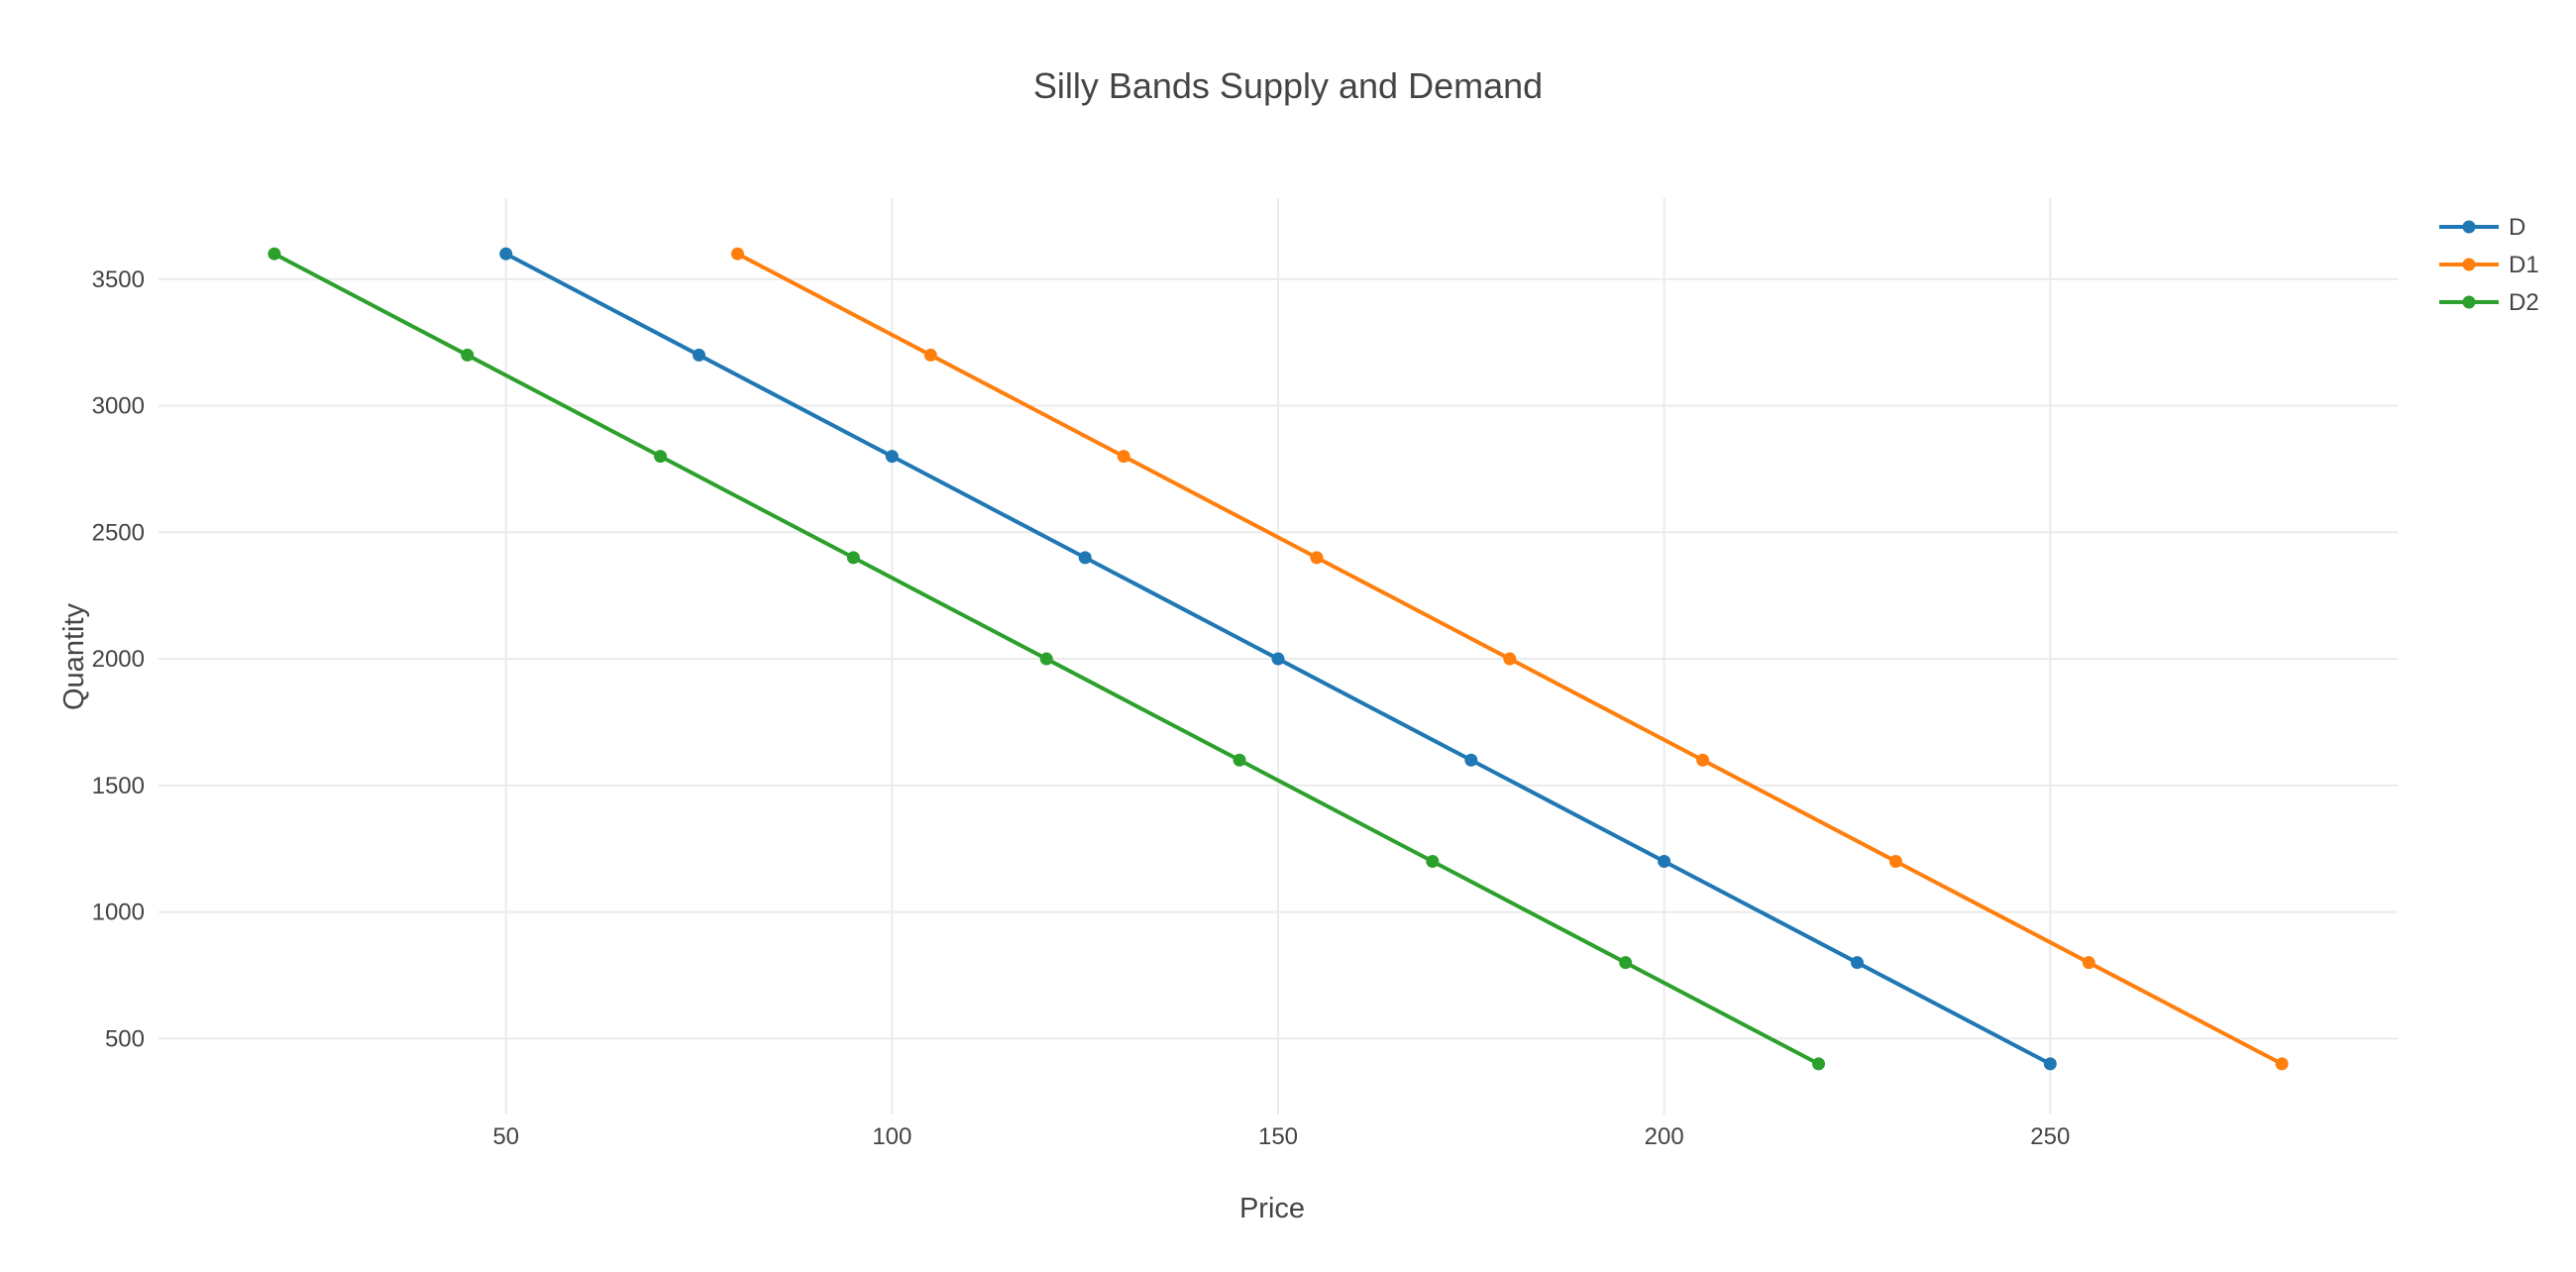 The width and height of the screenshot is (2576, 1272). What do you see at coordinates (74, 657) in the screenshot?
I see `y-axis-title: Quantity` at bounding box center [74, 657].